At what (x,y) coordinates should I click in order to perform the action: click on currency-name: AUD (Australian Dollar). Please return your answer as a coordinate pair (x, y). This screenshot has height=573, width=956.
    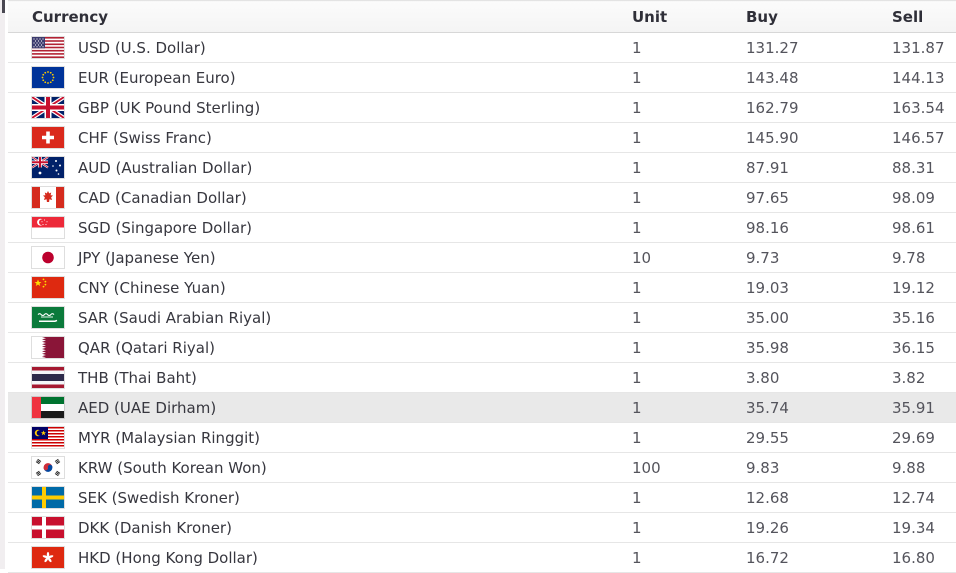
    Looking at the image, I should click on (165, 167).